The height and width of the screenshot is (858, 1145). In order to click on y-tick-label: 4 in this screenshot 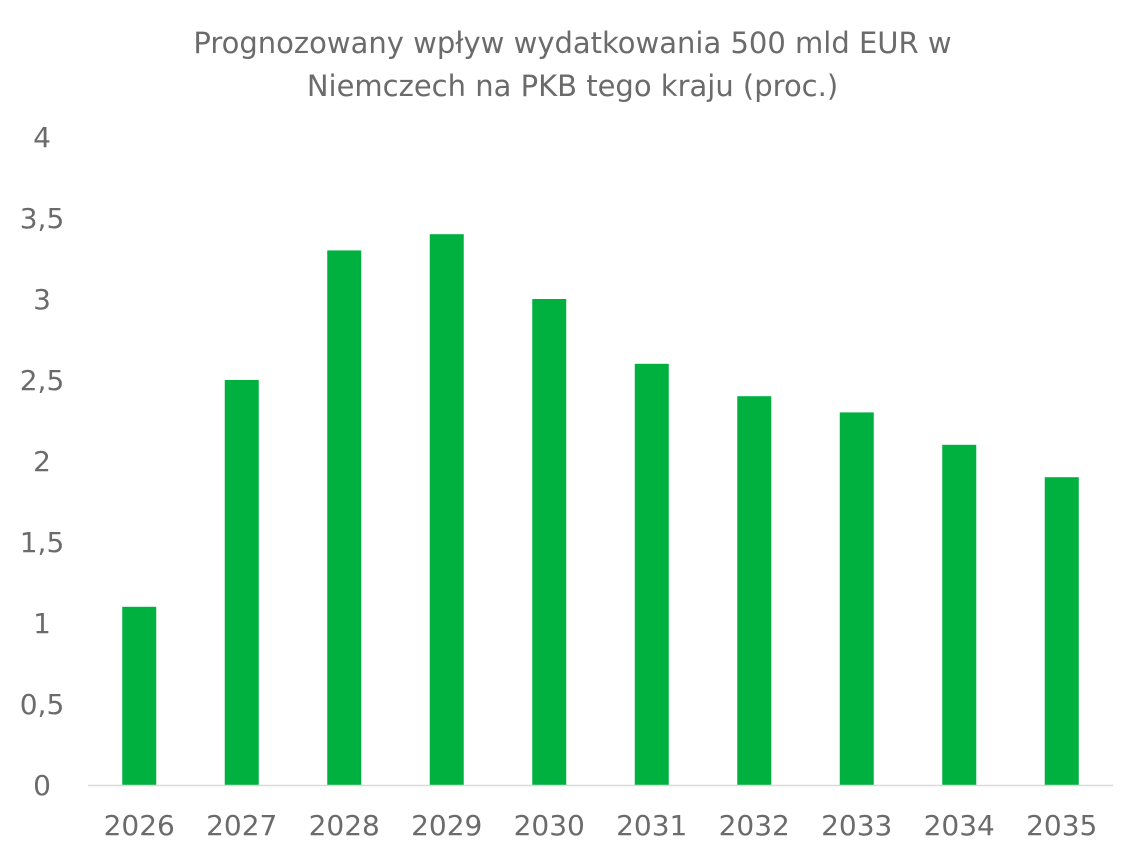, I will do `click(42, 137)`.